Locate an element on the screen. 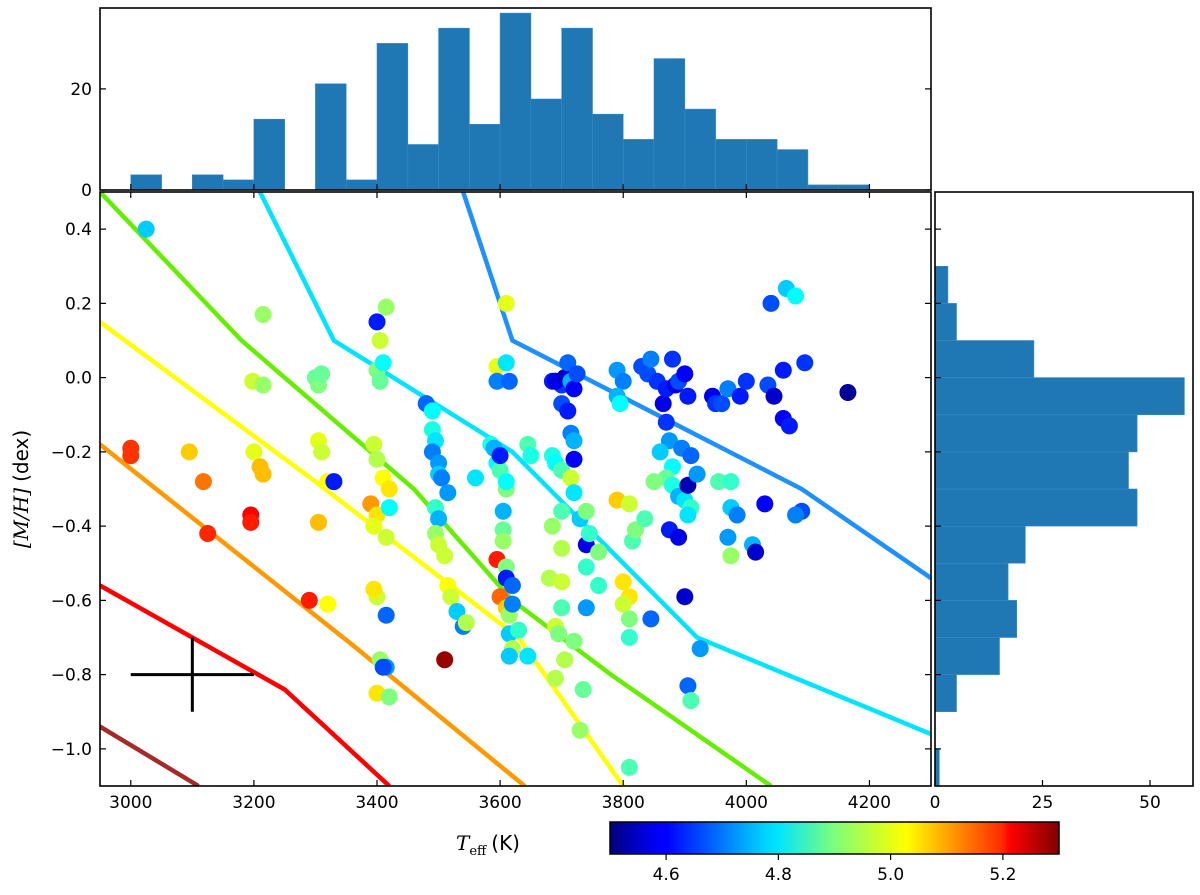 This screenshot has height=895, width=1200. y-axis-label: [M/H](dex) is located at coordinates (21, 489).